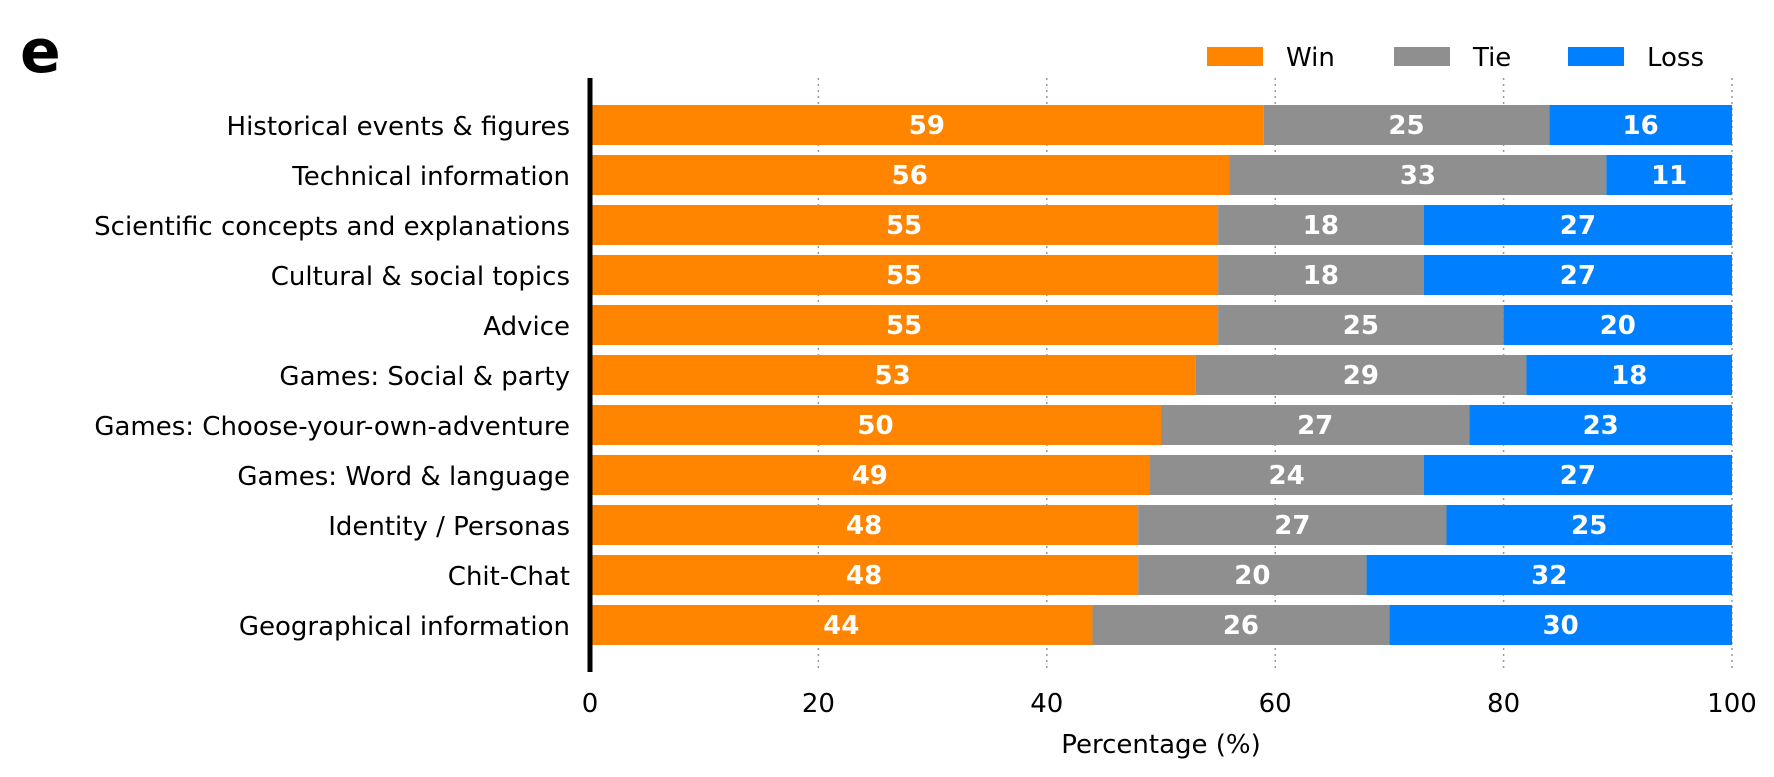 The width and height of the screenshot is (1774, 777). Describe the element at coordinates (404, 627) in the screenshot. I see `category-label: Geographical information` at that location.